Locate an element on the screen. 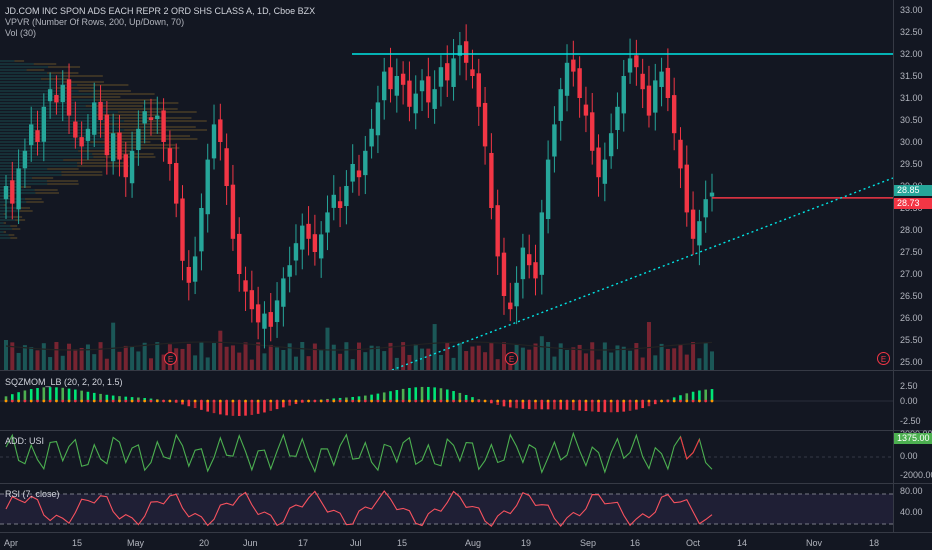  volume-bars is located at coordinates (359, 346).